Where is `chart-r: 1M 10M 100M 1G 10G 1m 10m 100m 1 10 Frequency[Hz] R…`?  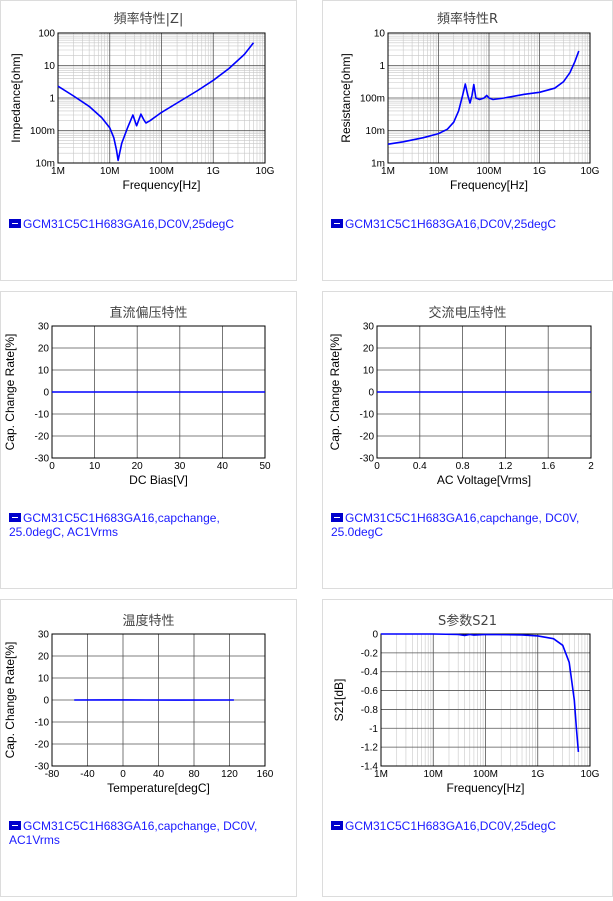
chart-r: 1M 10M 100M 1G 10G 1m 10m 100m 1 10 Frequency[Hz] R… is located at coordinates (469, 111).